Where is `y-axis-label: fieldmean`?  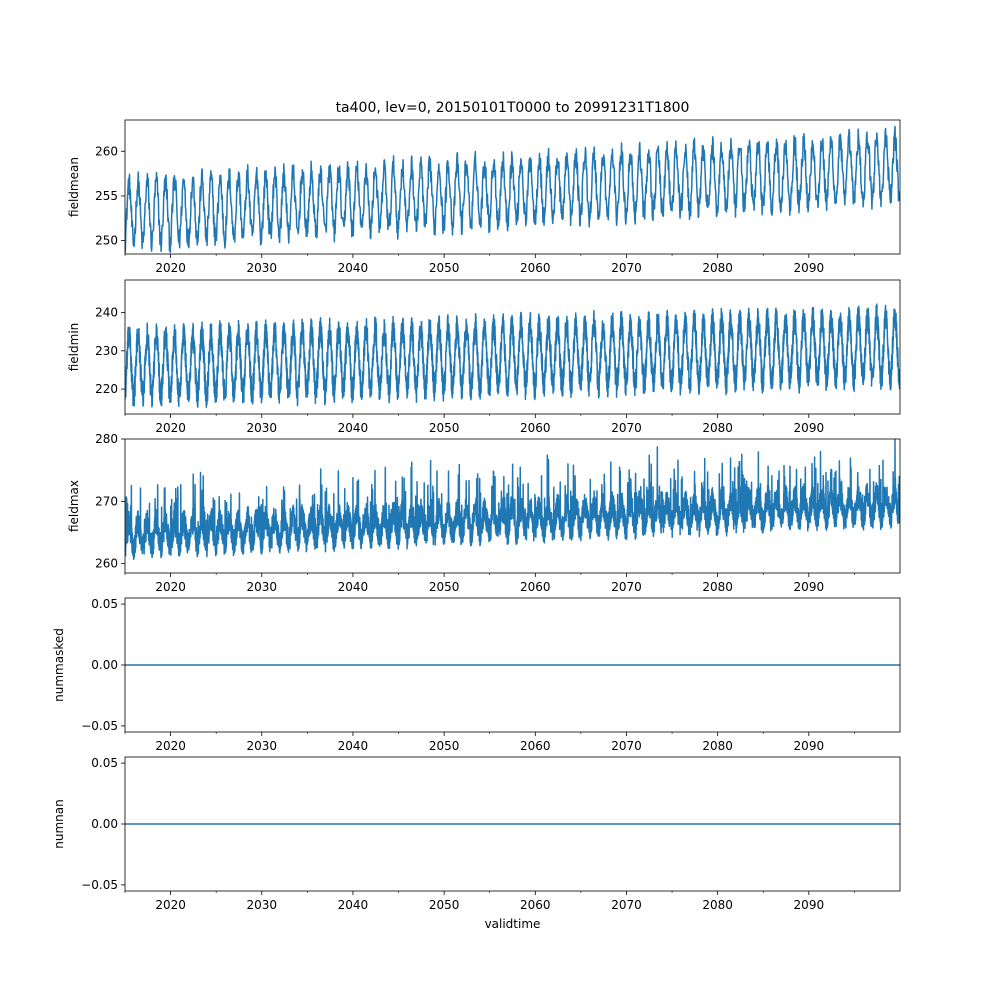
y-axis-label: fieldmean is located at coordinates (74, 187).